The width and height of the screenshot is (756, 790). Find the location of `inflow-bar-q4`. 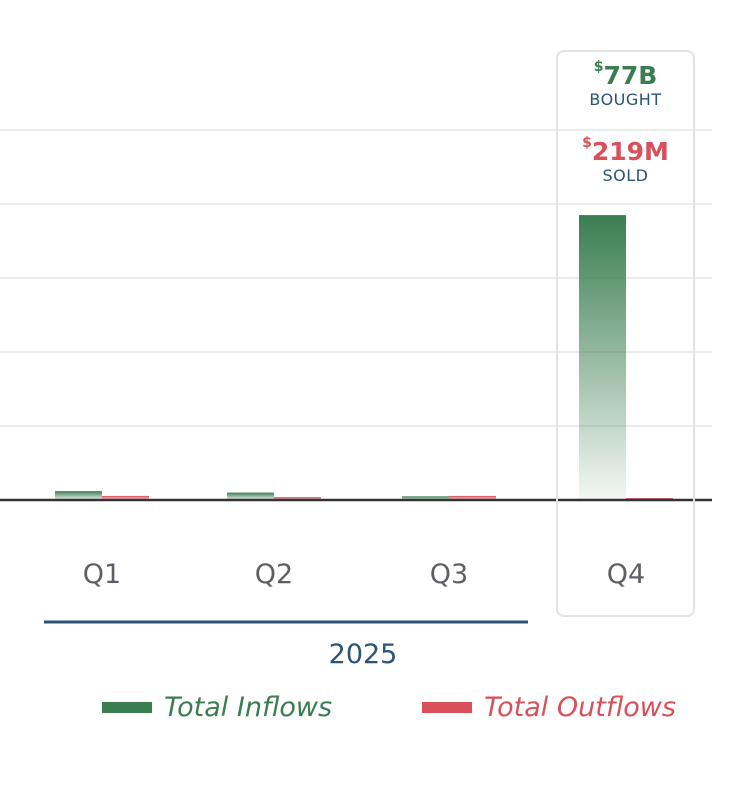

inflow-bar-q4 is located at coordinates (602, 357).